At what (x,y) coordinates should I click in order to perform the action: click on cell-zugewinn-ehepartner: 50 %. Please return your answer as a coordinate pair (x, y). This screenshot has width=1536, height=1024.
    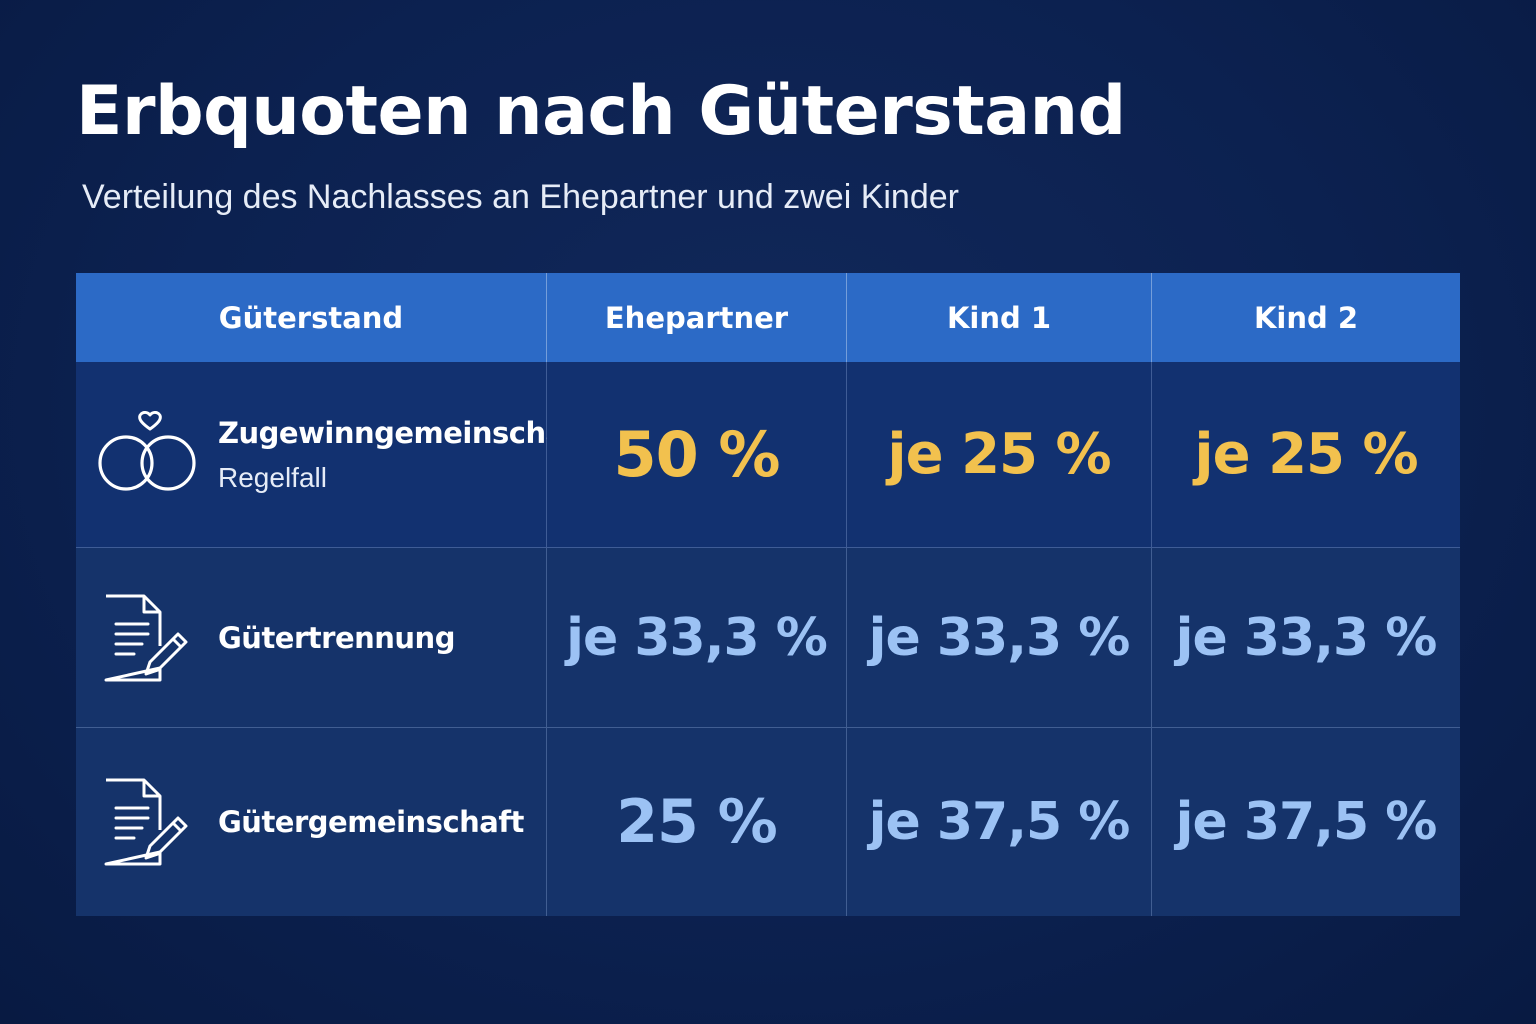
    Looking at the image, I should click on (697, 455).